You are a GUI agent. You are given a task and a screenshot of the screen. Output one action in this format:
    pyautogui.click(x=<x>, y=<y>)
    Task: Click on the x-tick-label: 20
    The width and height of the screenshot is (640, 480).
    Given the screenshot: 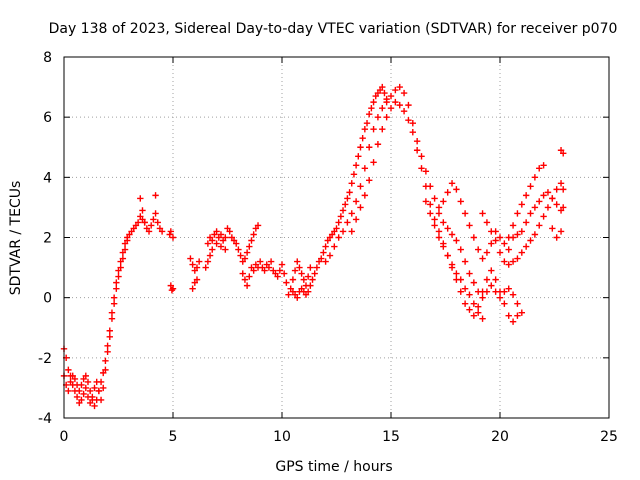 What is the action you would take?
    pyautogui.click(x=500, y=437)
    